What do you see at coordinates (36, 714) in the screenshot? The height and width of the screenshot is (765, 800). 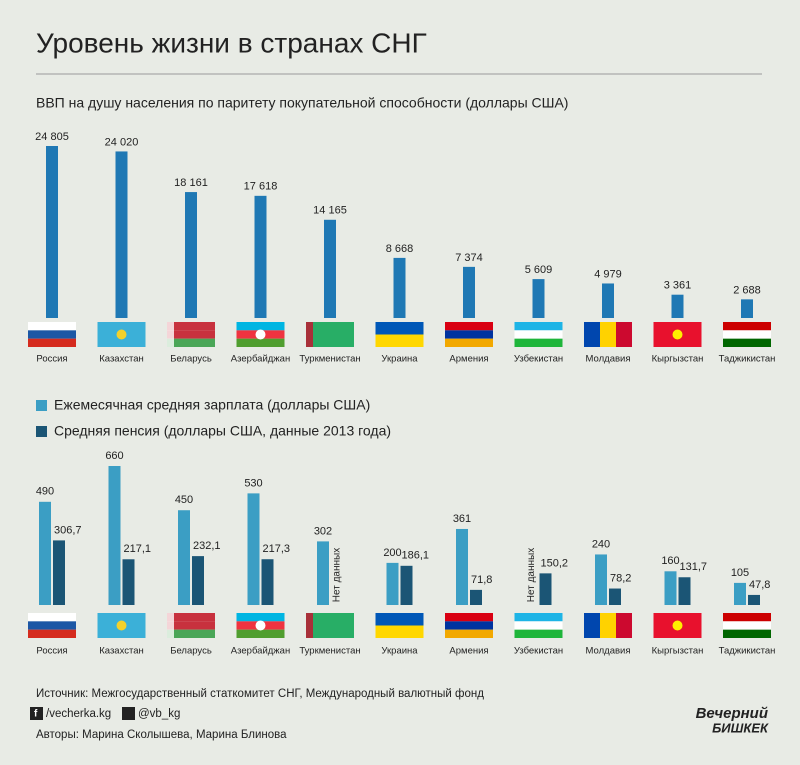 I see `icon-glyph: f` at bounding box center [36, 714].